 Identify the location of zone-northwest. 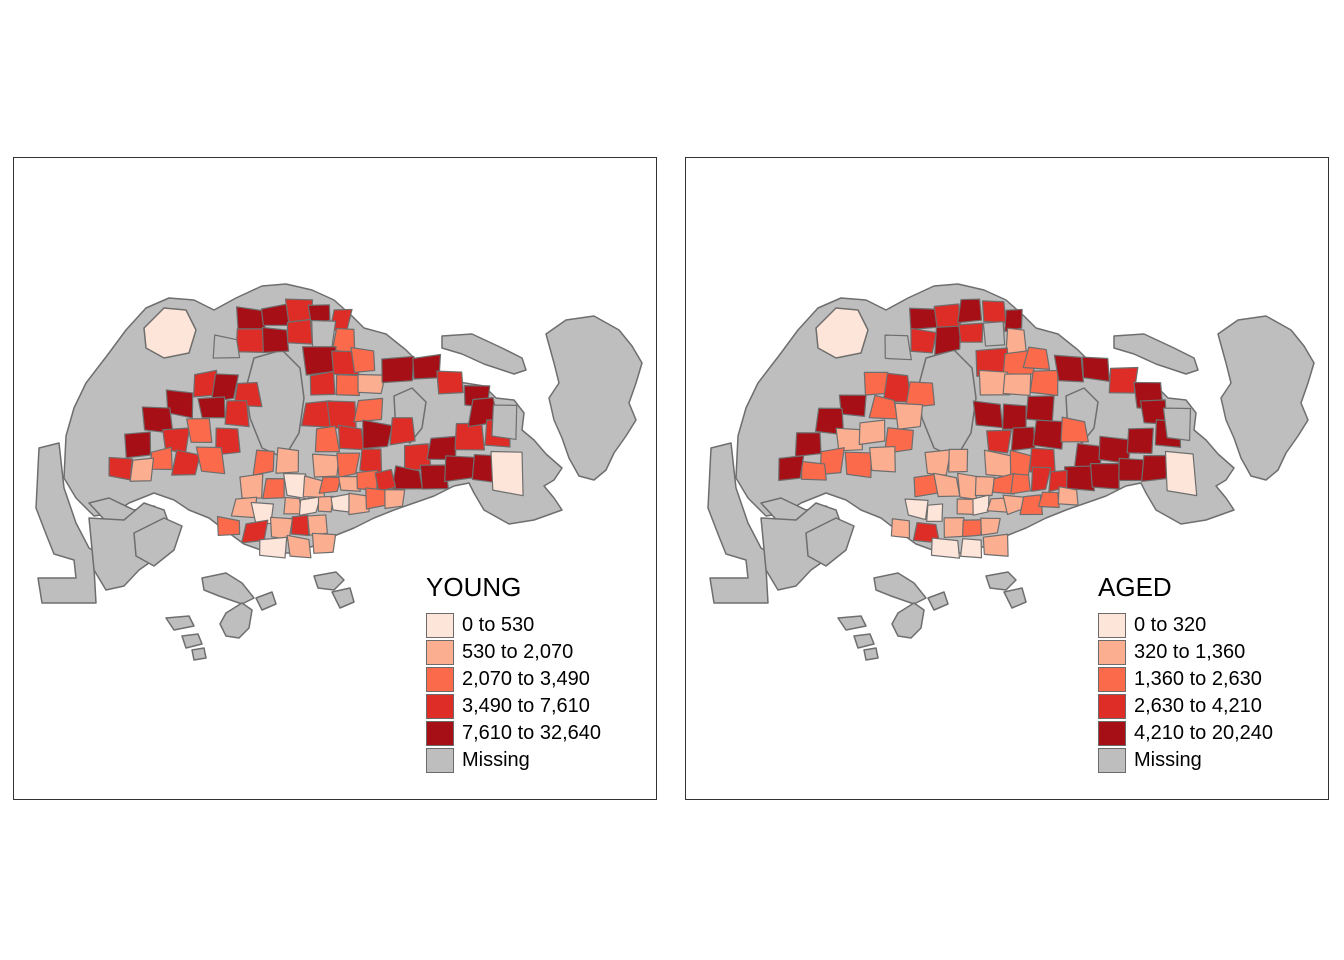
(842, 333).